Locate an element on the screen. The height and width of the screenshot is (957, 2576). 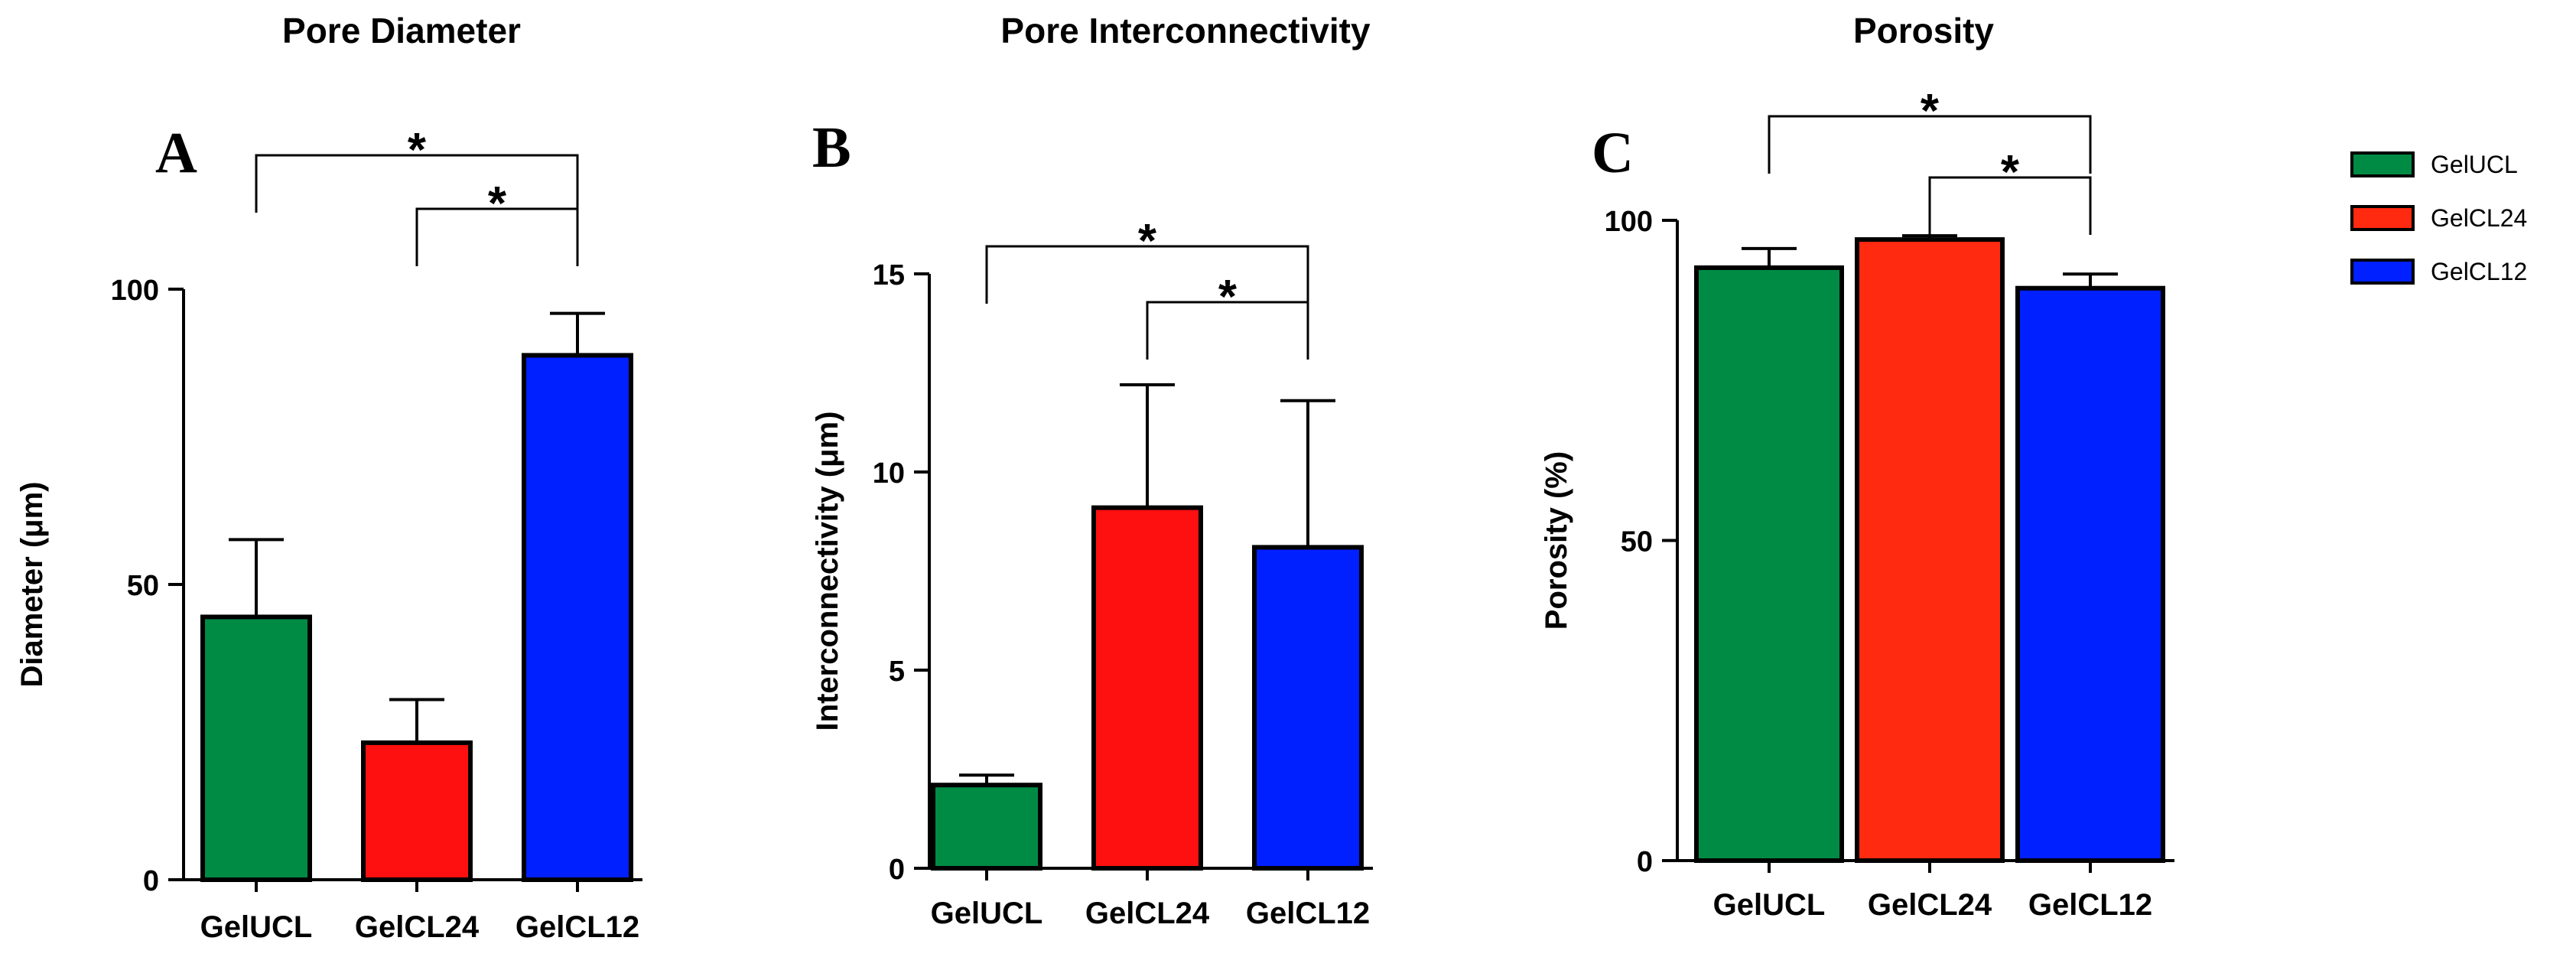
legend-entry-gelcl24: GelCL24 is located at coordinates (2438, 218).